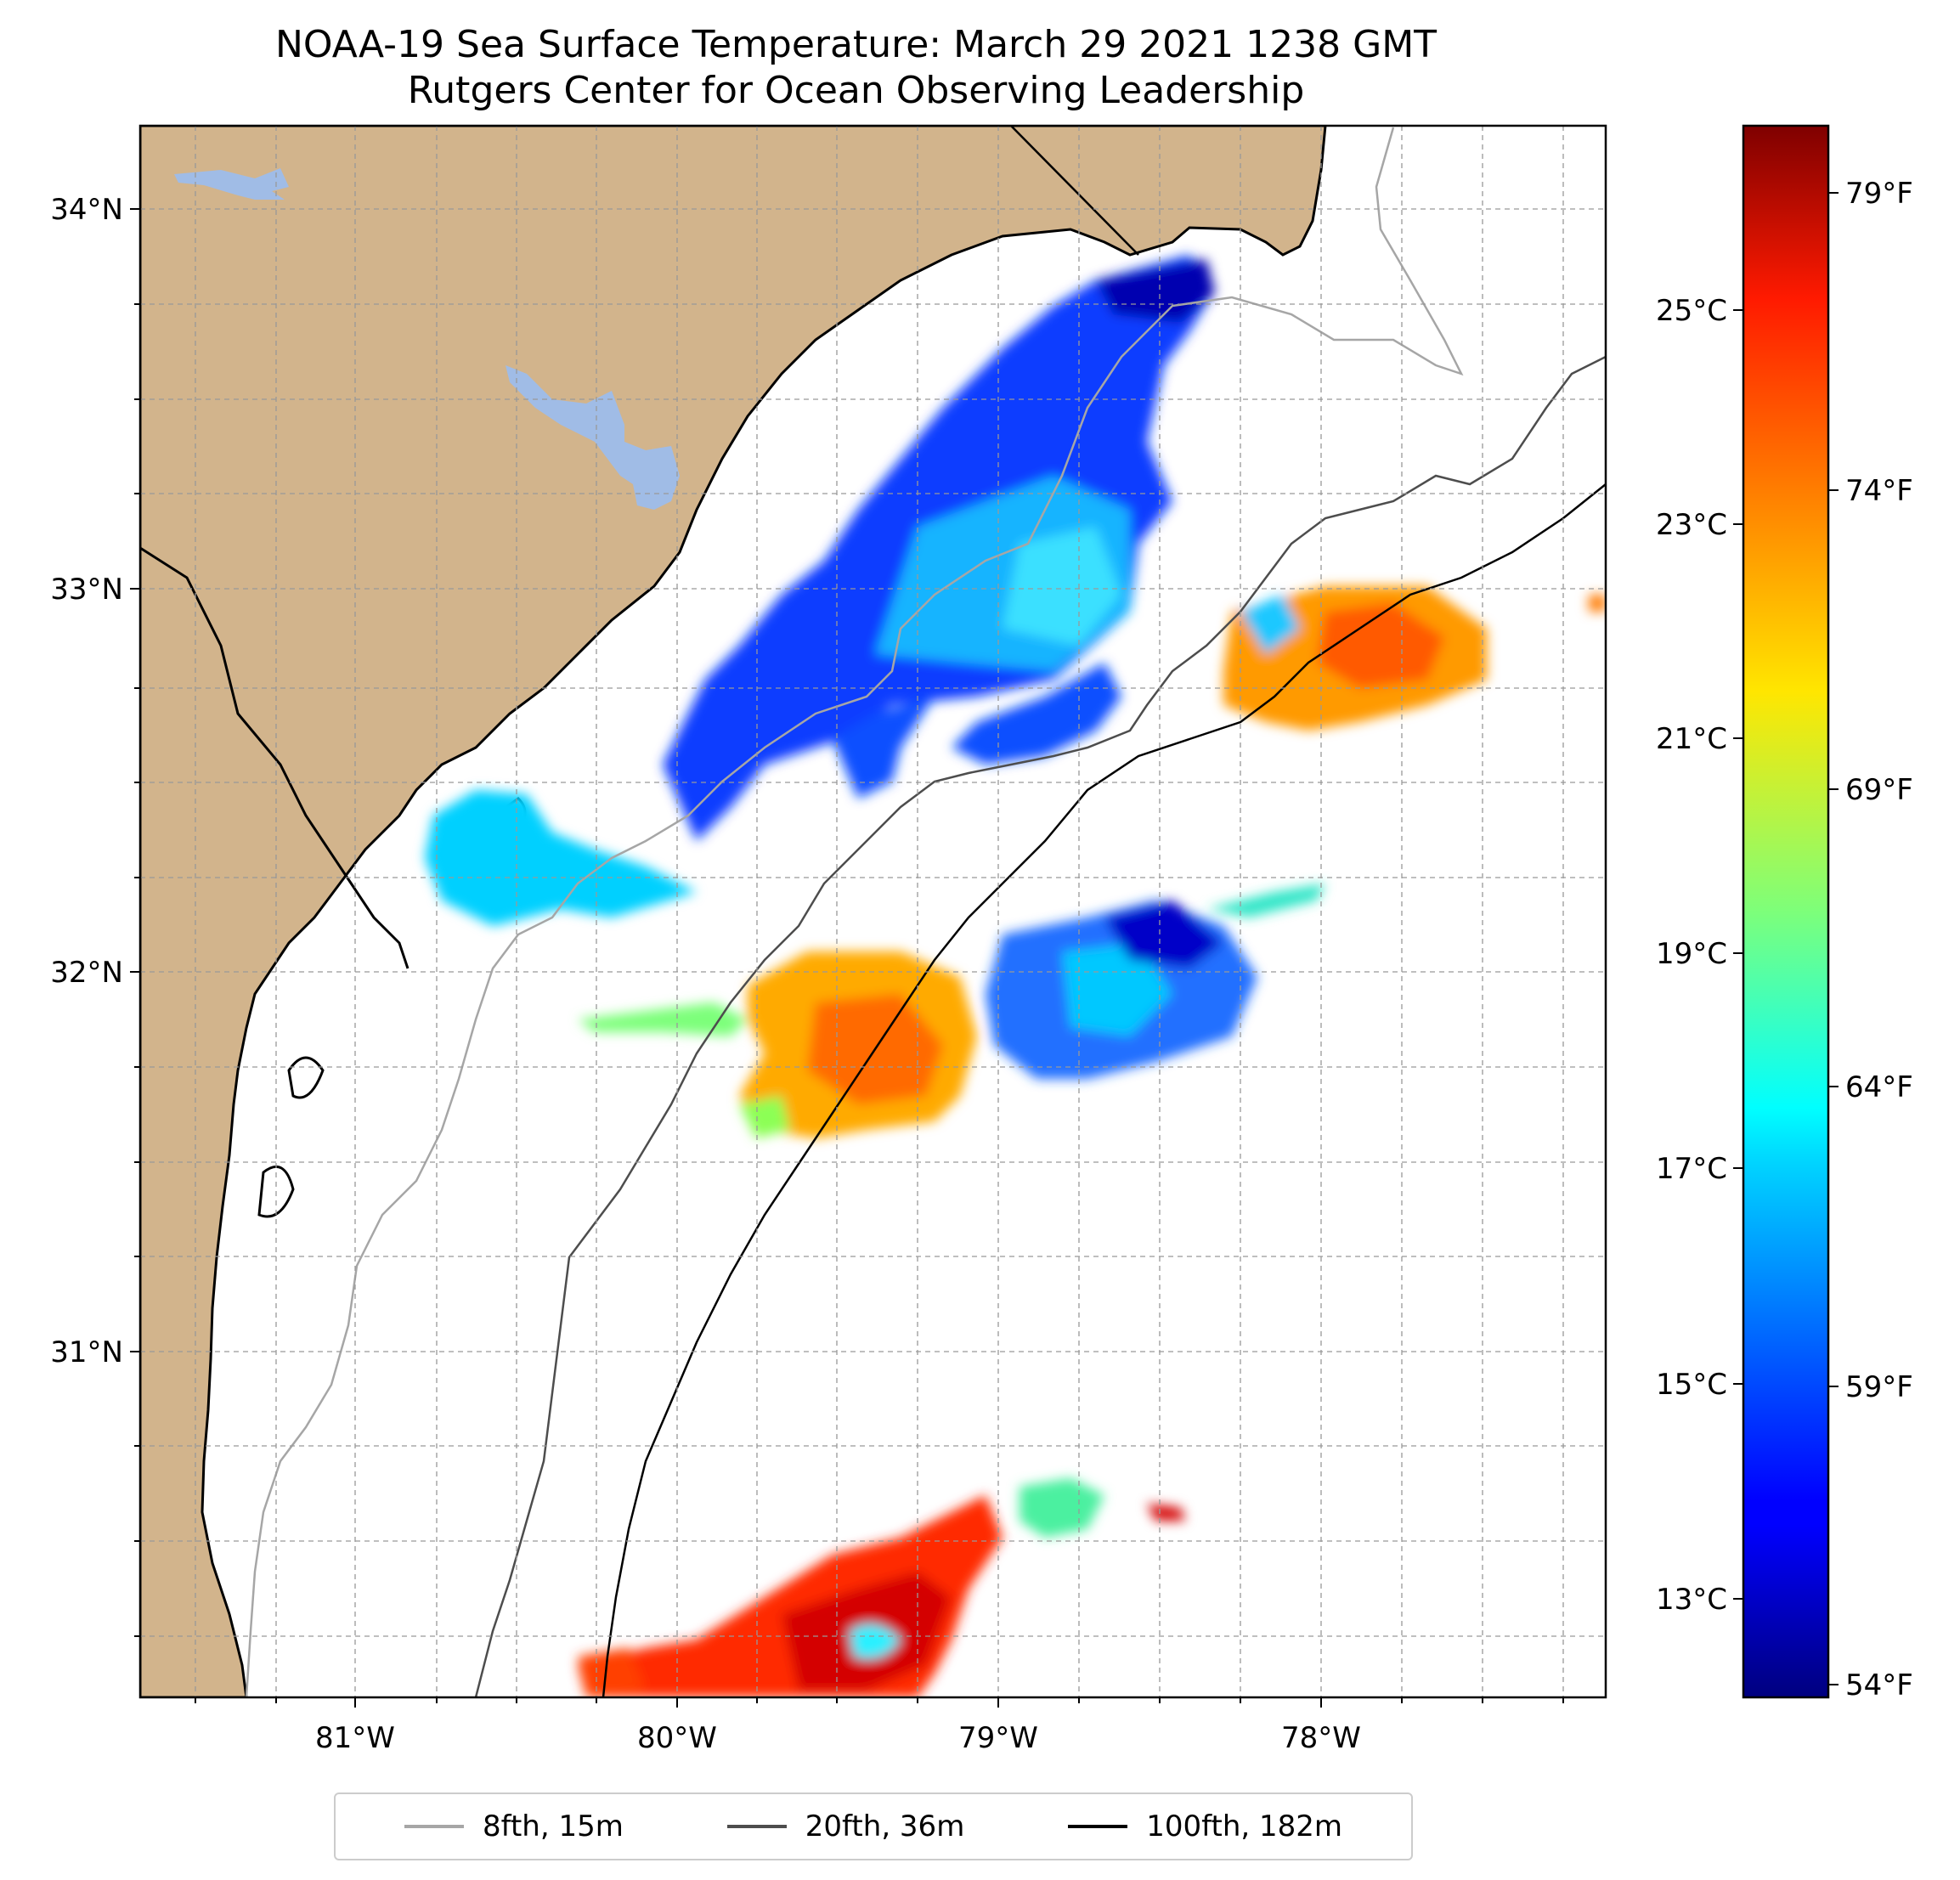 The height and width of the screenshot is (1880, 1960). I want to click on legend-label: 100fth, 182m, so click(1244, 1826).